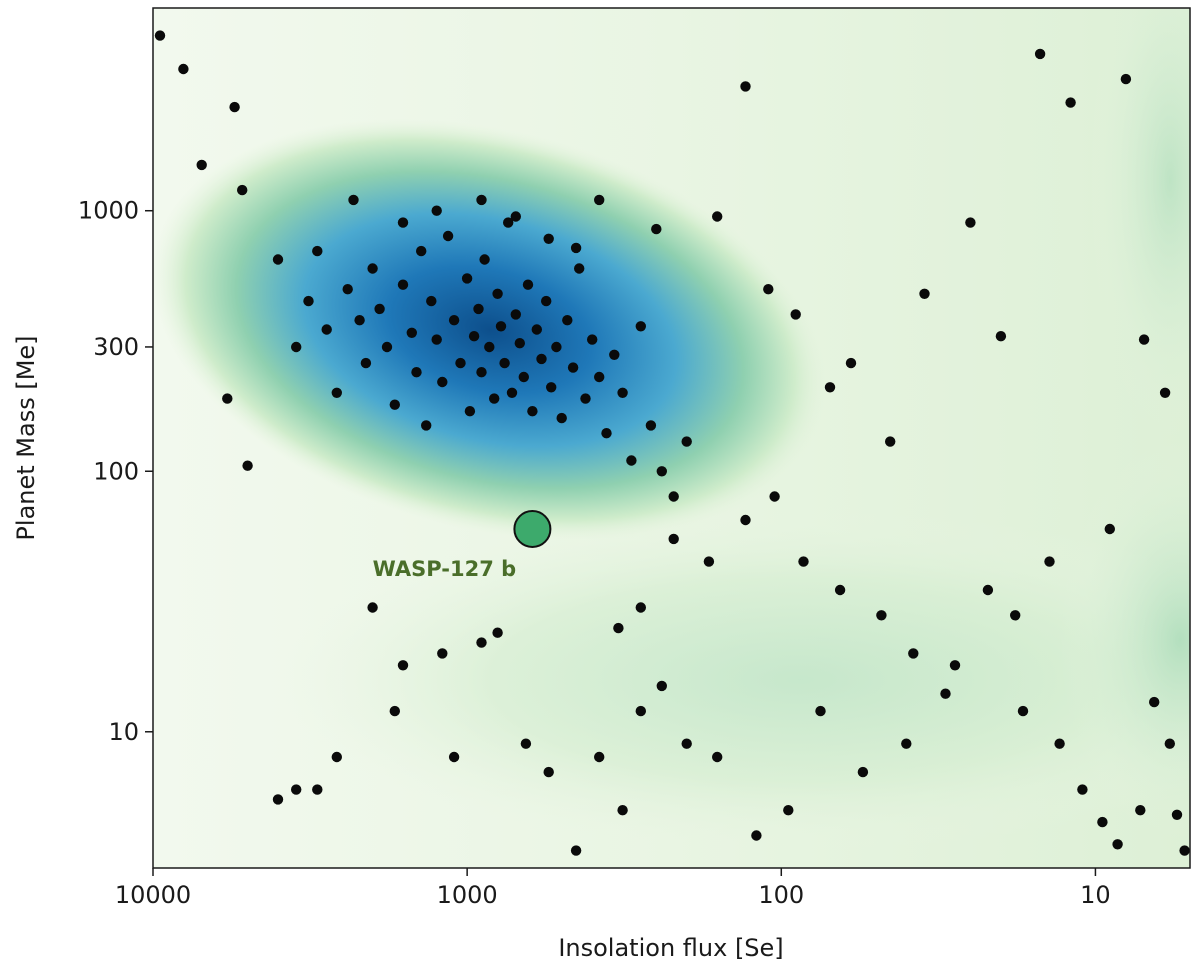 The image size is (1200, 970). Describe the element at coordinates (1125, 640) in the screenshot. I see `density-right-band` at that location.